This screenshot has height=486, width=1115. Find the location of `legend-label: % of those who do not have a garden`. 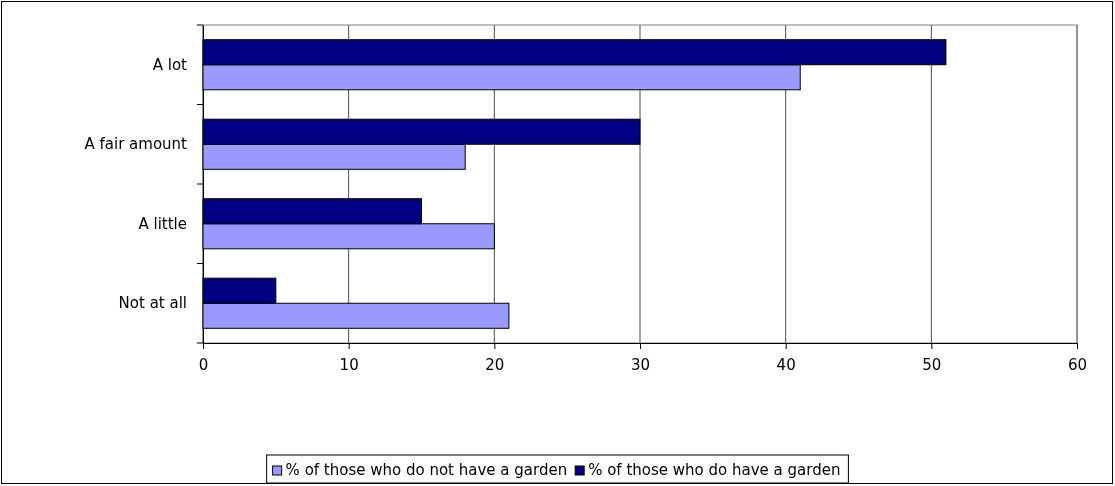

legend-label: % of those who do not have a garden is located at coordinates (426, 470).